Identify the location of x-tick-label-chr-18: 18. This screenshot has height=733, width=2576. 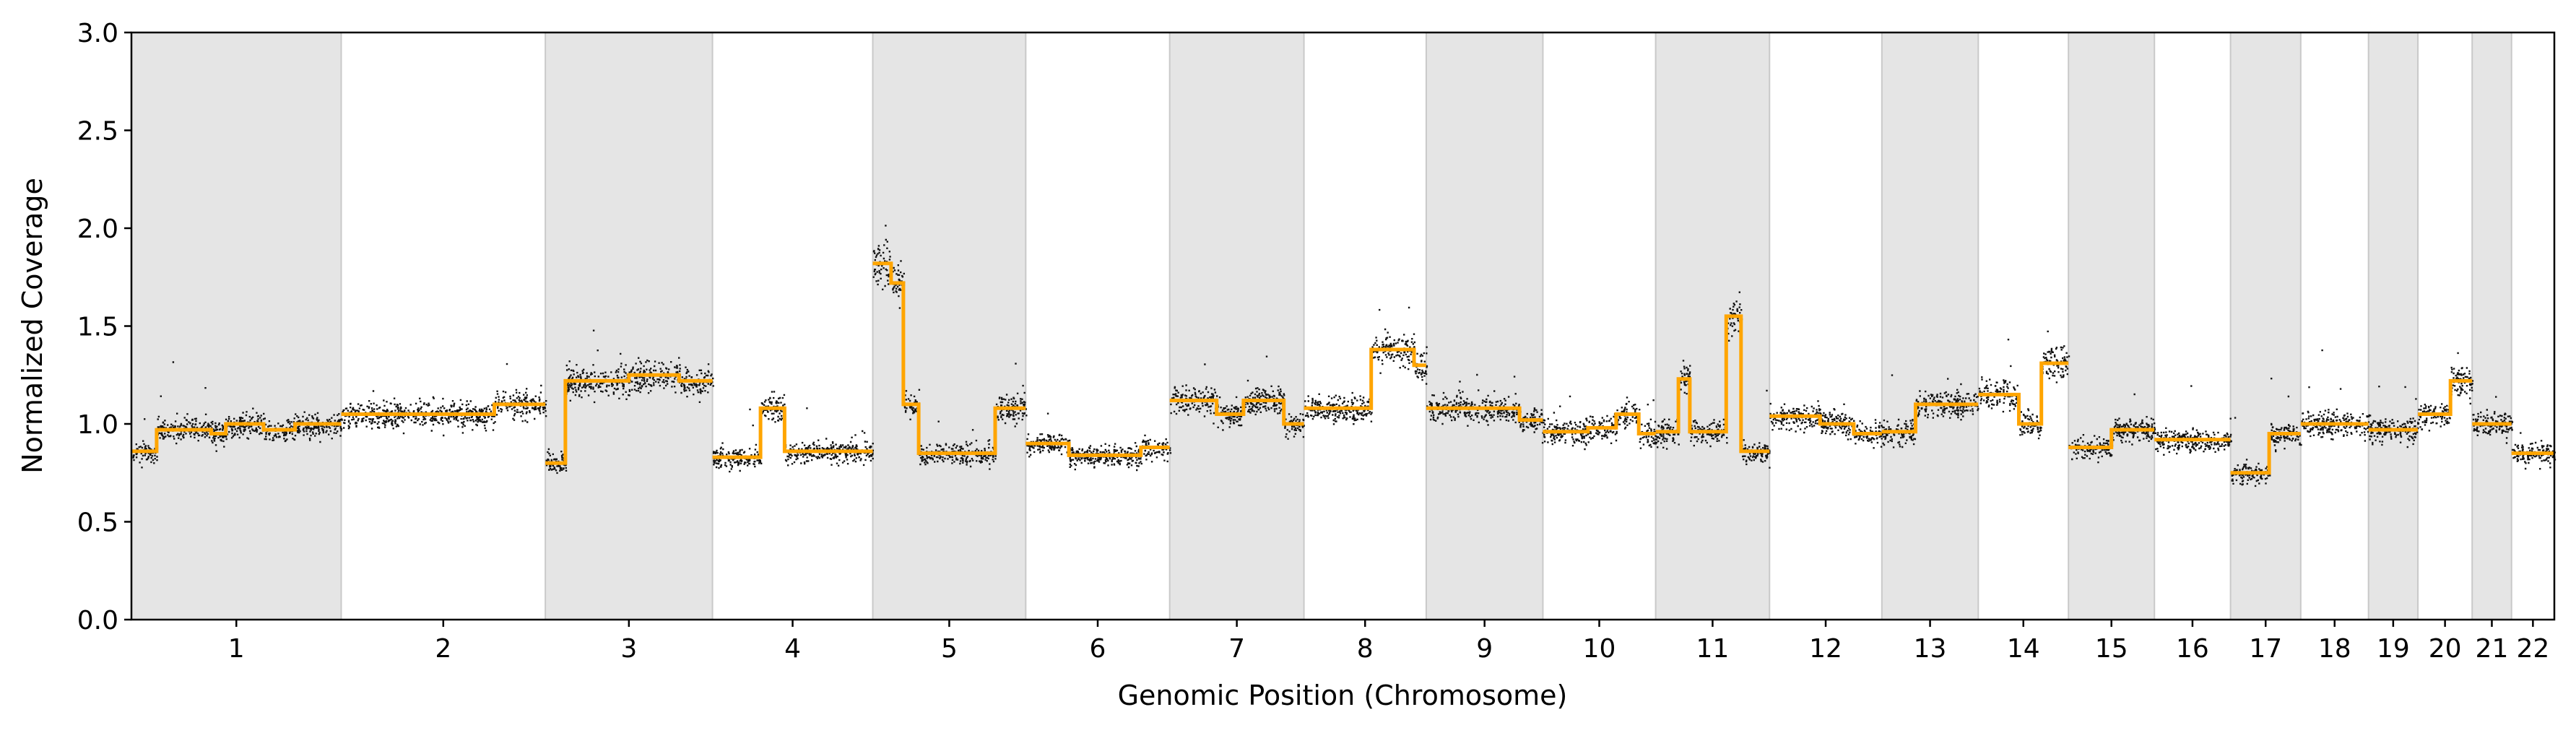
(2334, 649).